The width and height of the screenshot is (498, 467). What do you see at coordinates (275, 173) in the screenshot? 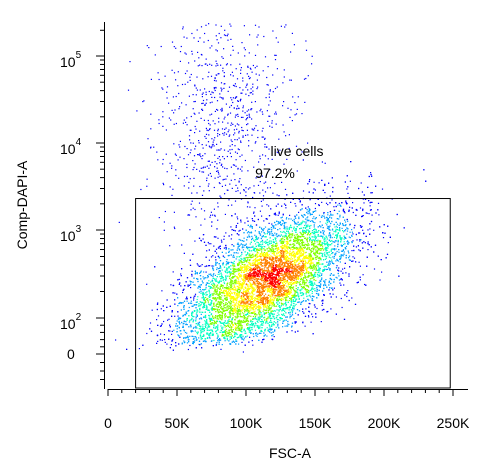
I see `gate-percent-label: 97.2%` at bounding box center [275, 173].